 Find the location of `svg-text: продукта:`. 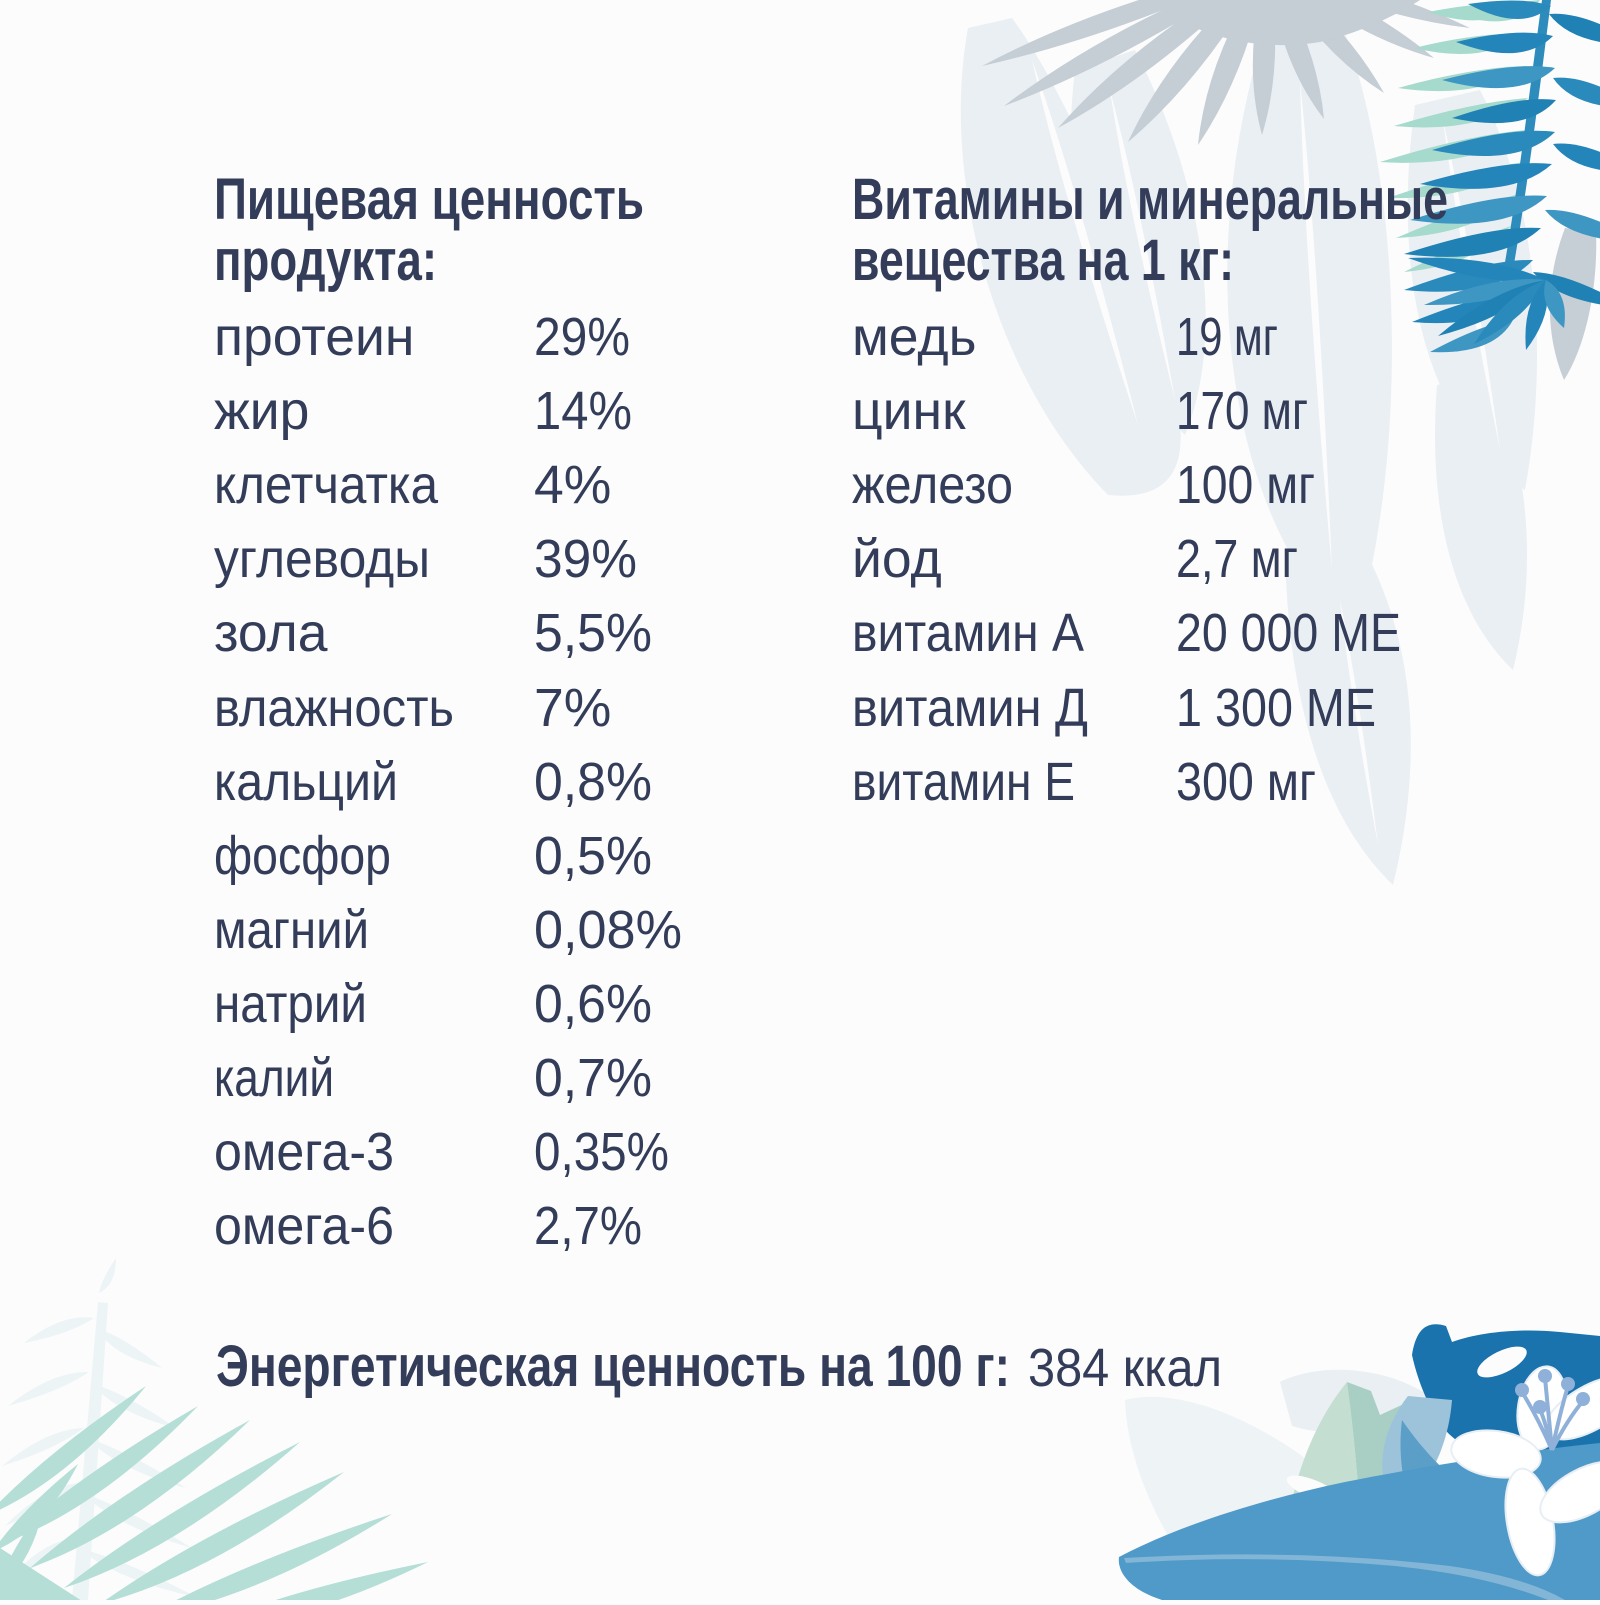

svg-text: продукта: is located at coordinates (325, 260).